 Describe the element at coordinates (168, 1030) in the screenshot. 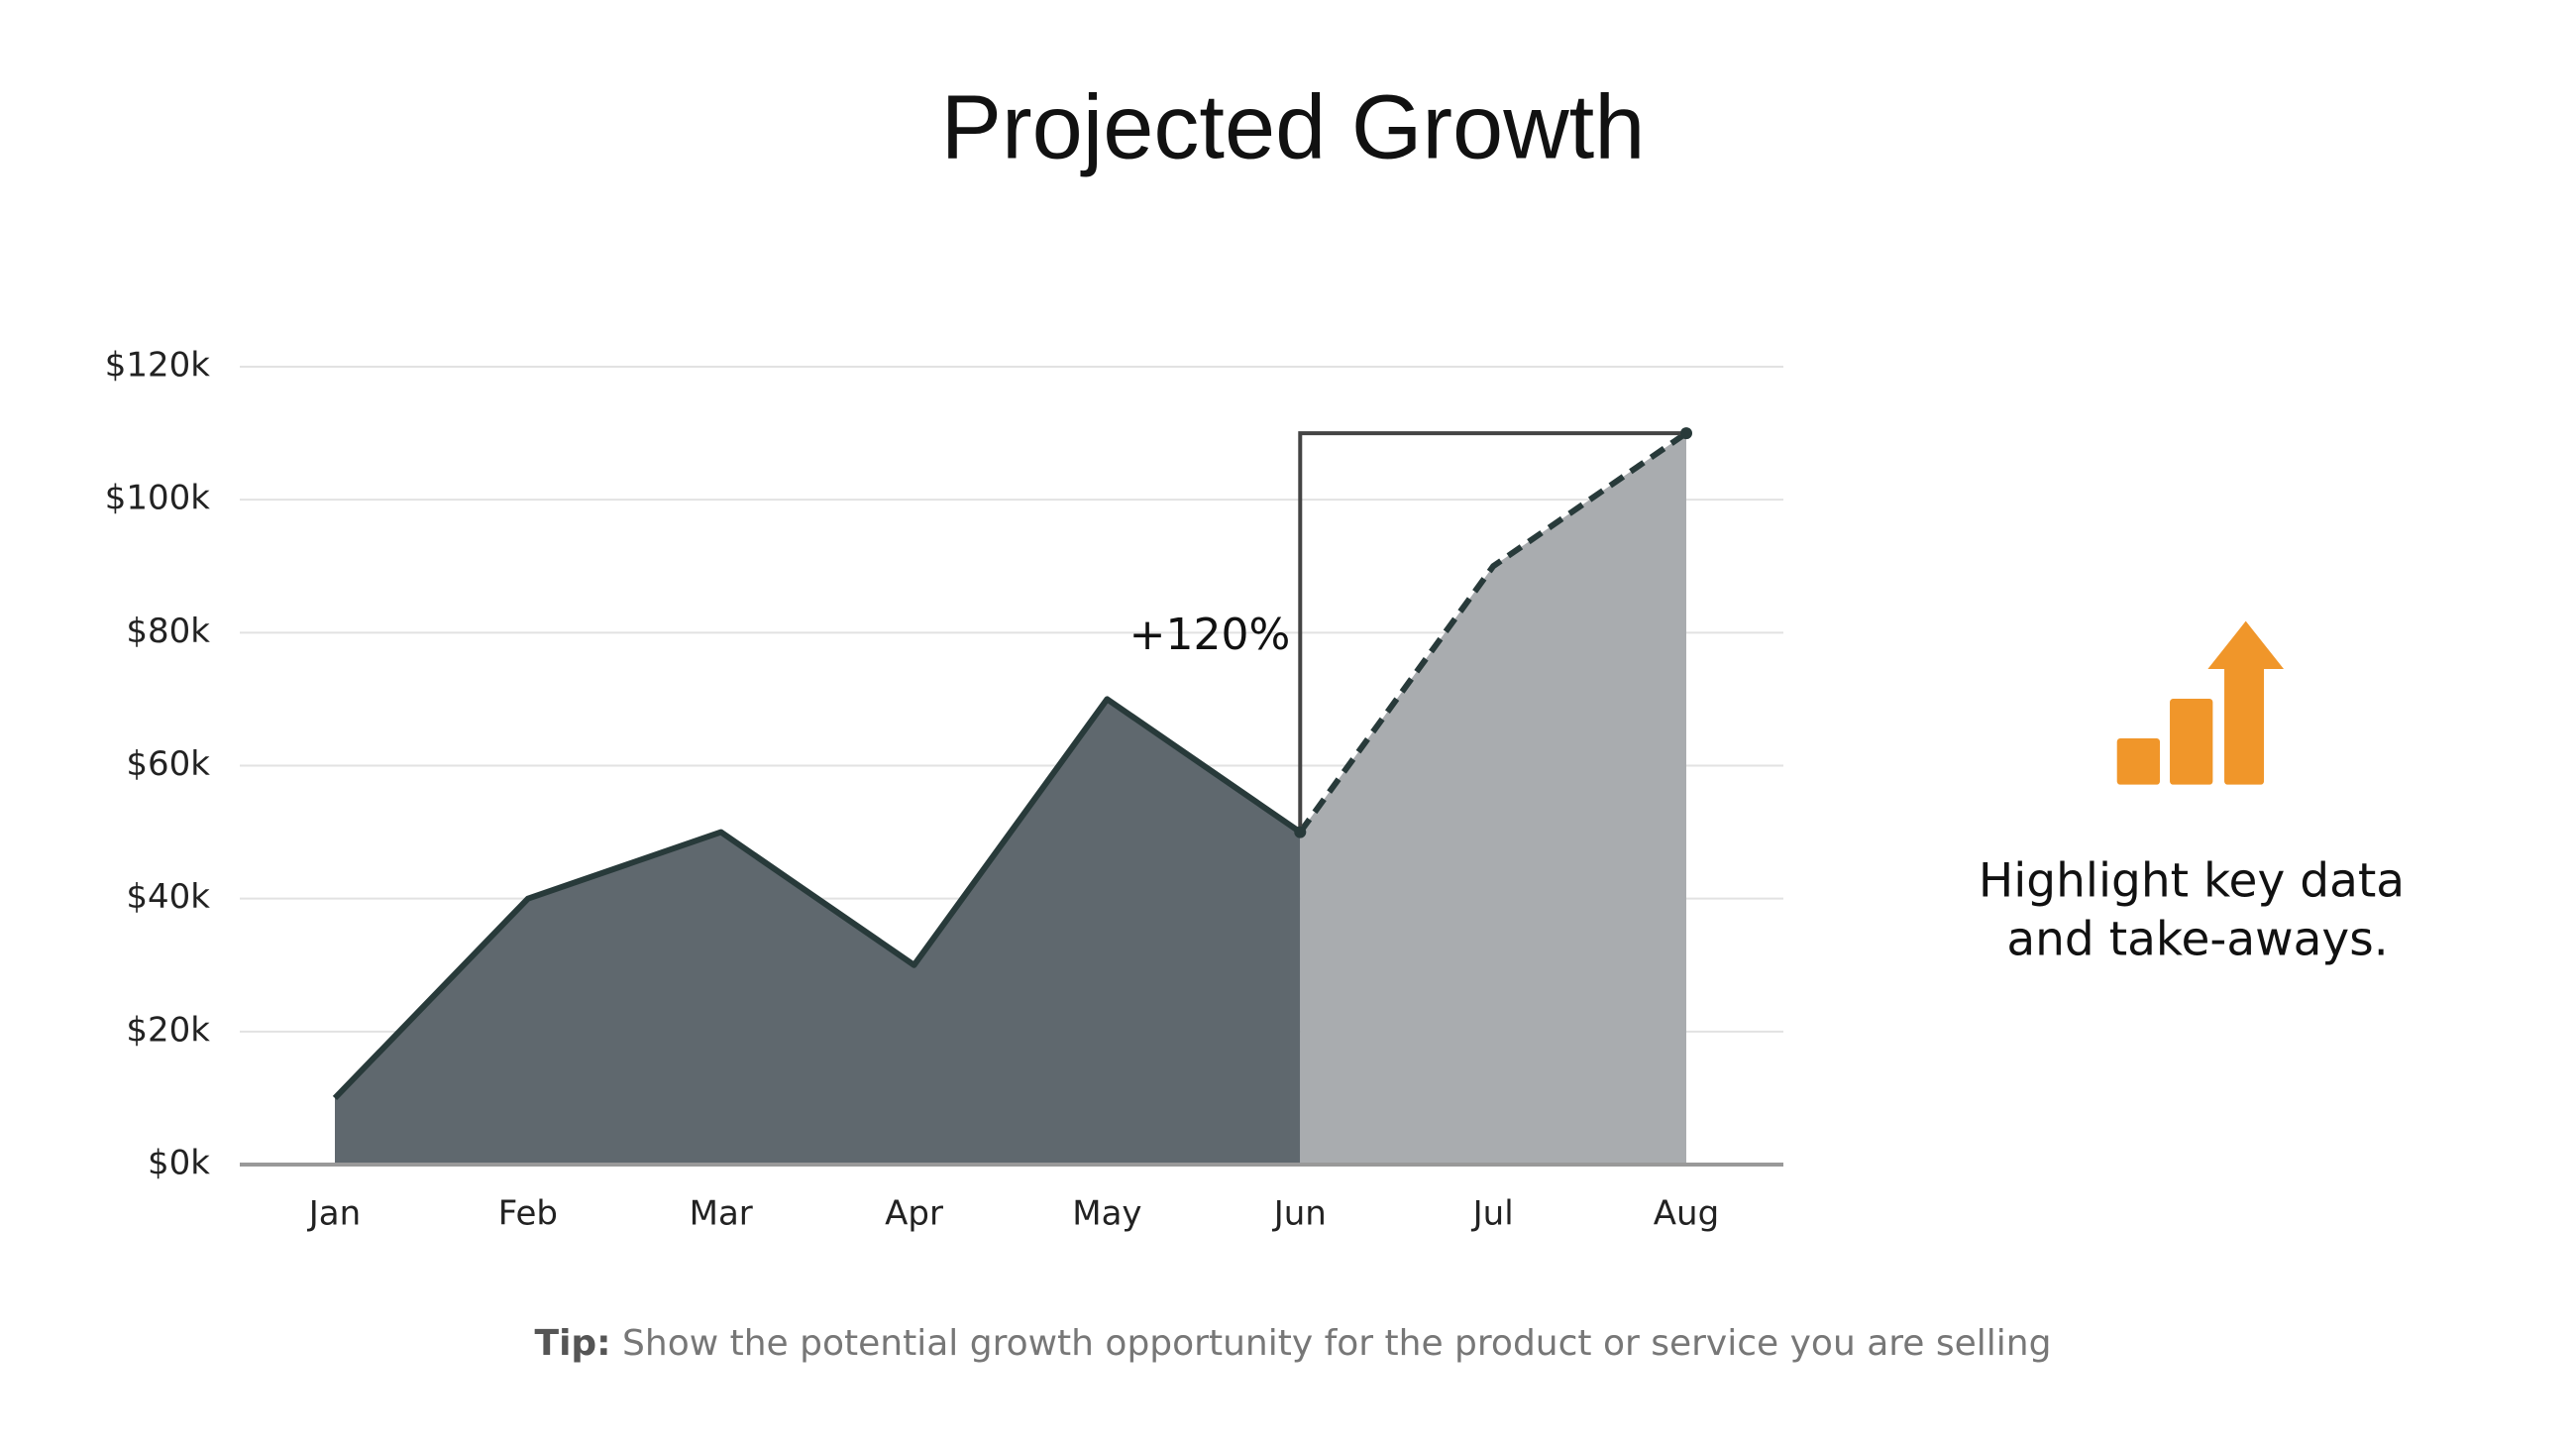

I see `y-tick-label: $20k` at that location.